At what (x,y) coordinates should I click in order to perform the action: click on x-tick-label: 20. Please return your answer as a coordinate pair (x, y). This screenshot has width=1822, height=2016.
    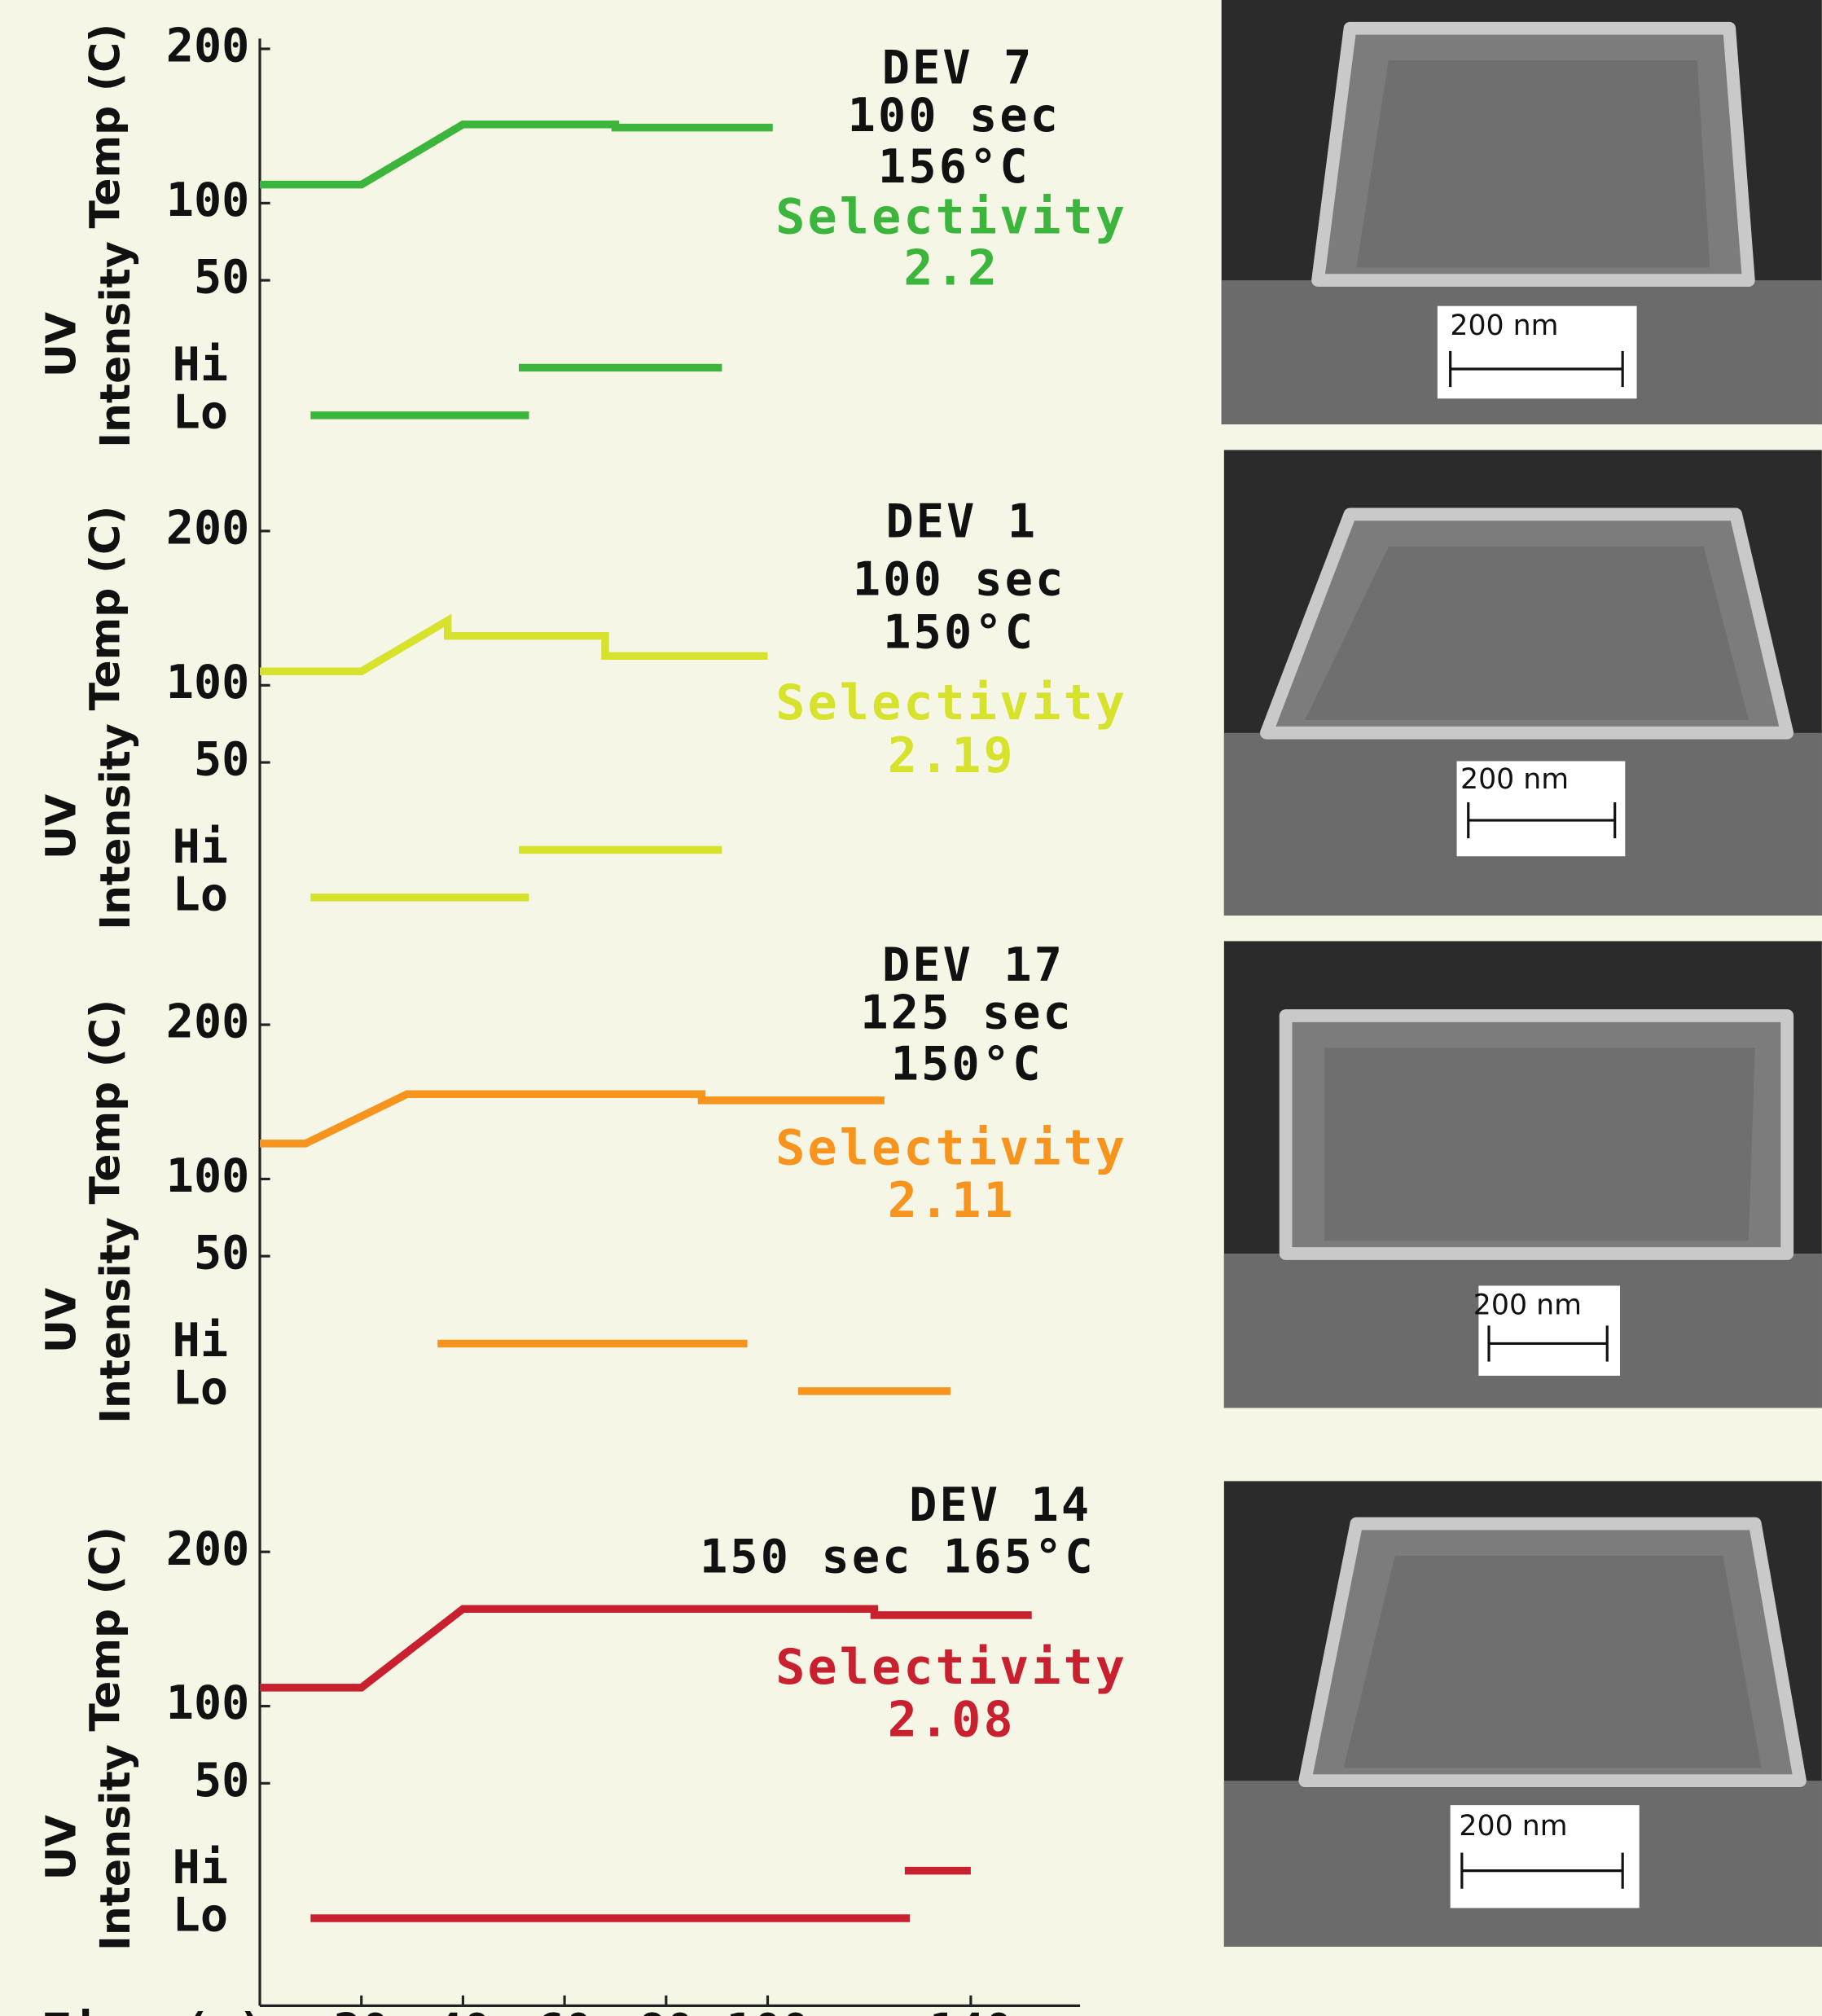
    Looking at the image, I should click on (361, 2010).